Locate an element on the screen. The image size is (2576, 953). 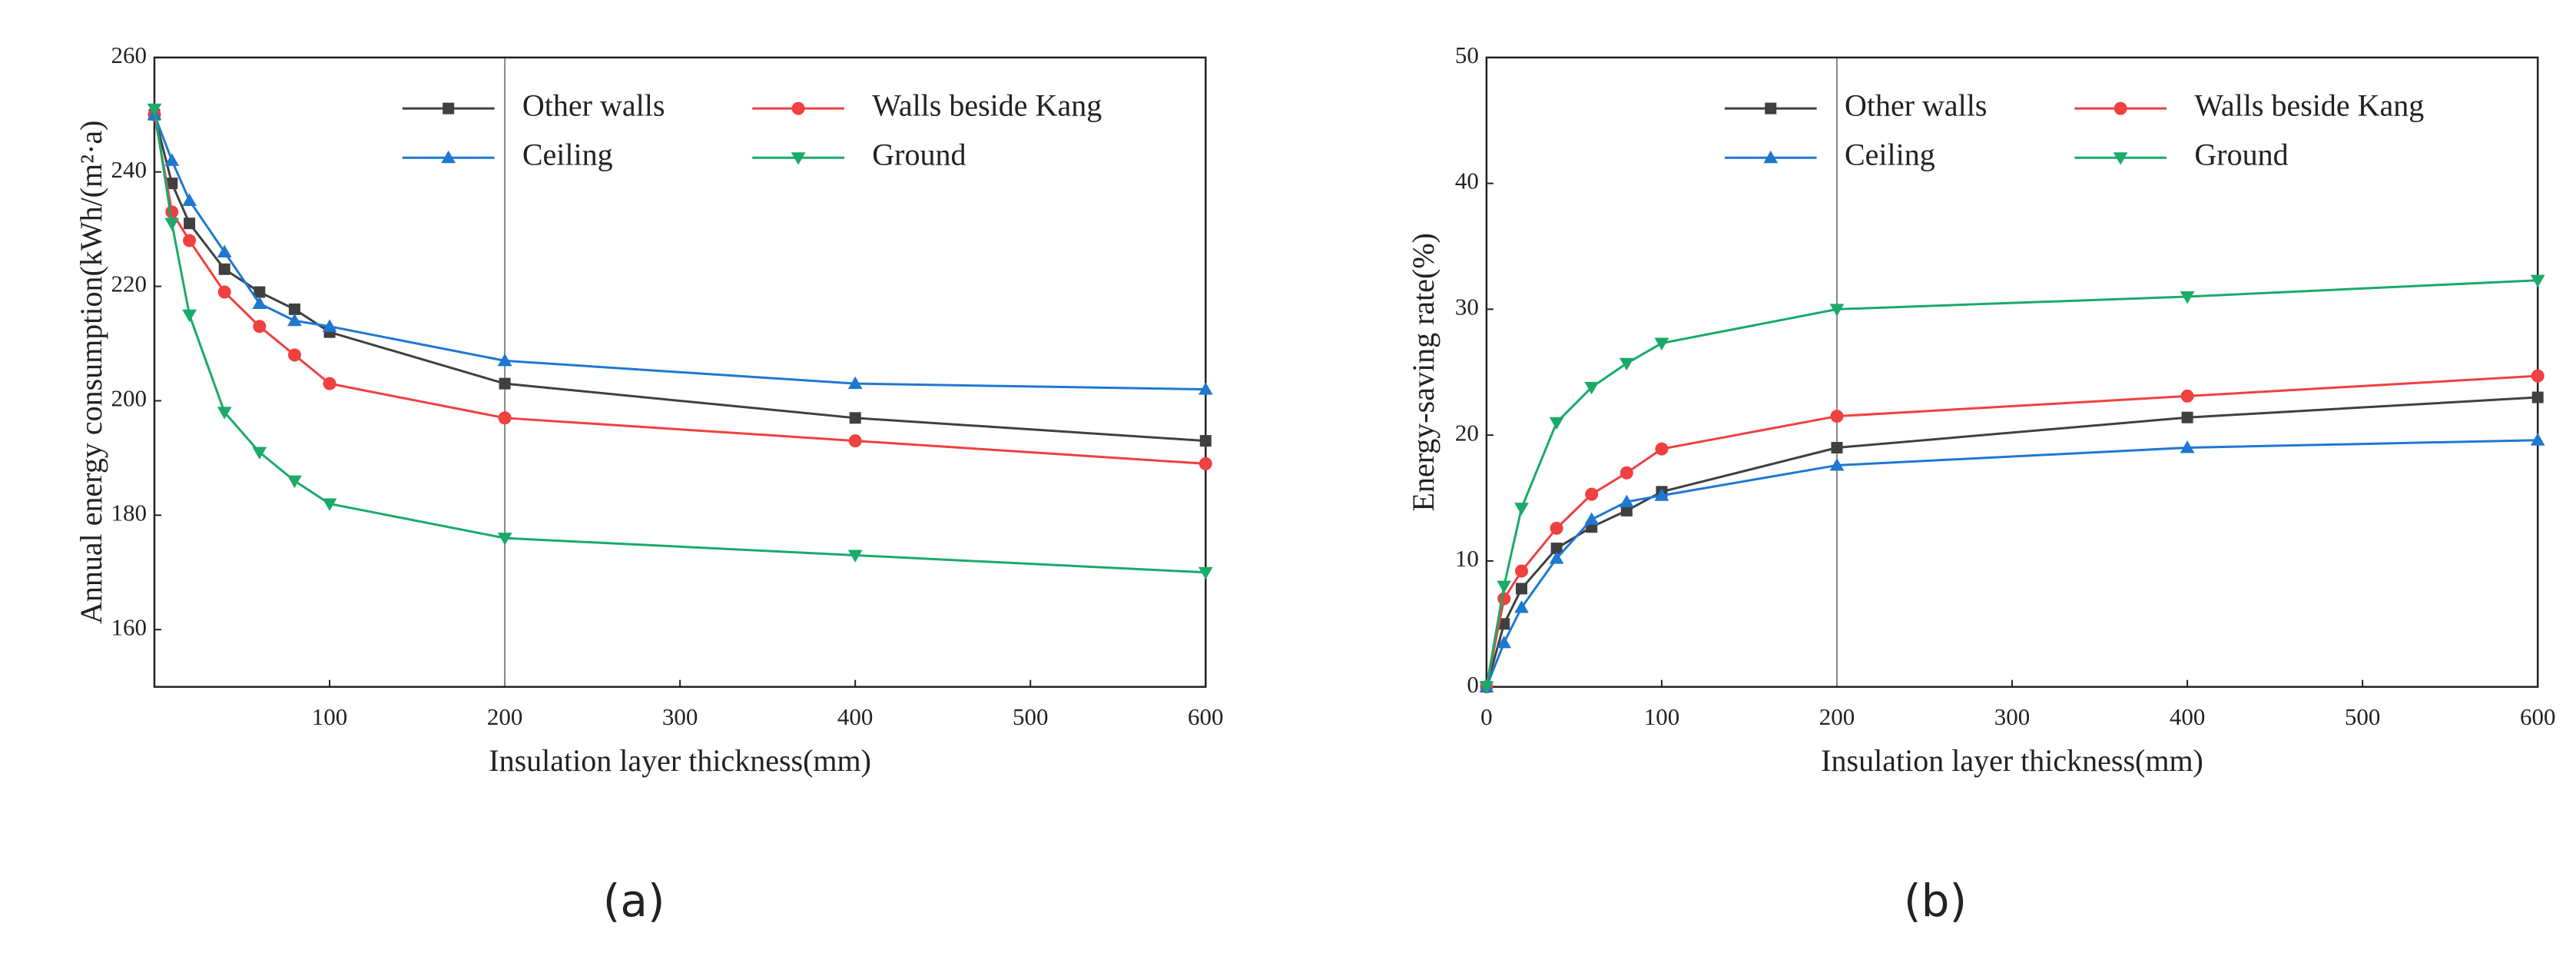
y-tick-label: 160 is located at coordinates (129, 626).